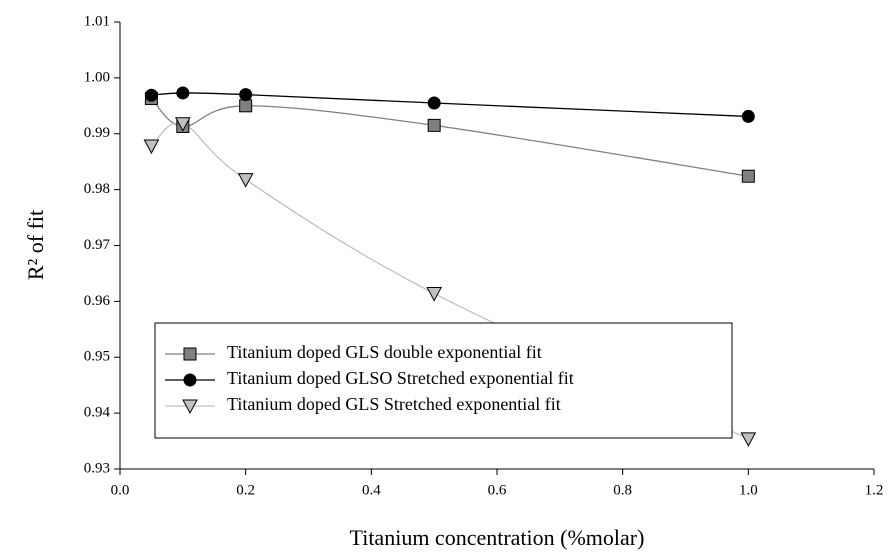 The height and width of the screenshot is (555, 888). I want to click on y-tick-label: 1.00, so click(97, 77).